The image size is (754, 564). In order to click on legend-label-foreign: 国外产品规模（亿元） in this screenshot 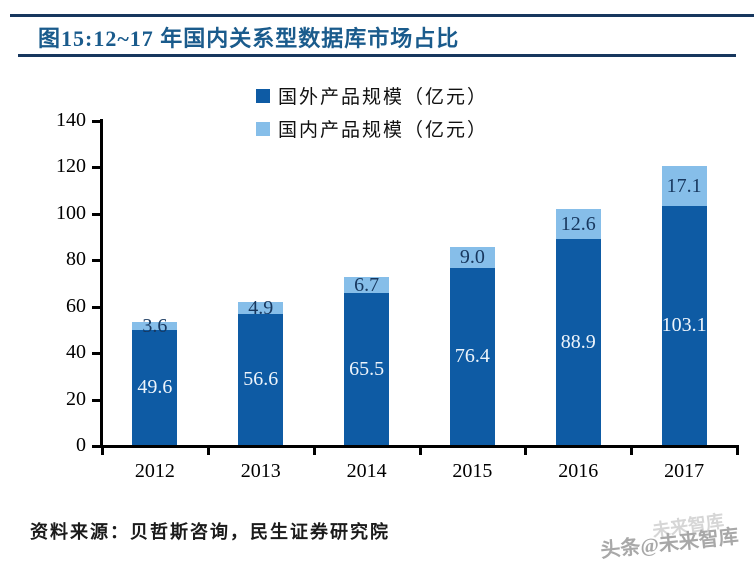, I will do `click(383, 97)`.